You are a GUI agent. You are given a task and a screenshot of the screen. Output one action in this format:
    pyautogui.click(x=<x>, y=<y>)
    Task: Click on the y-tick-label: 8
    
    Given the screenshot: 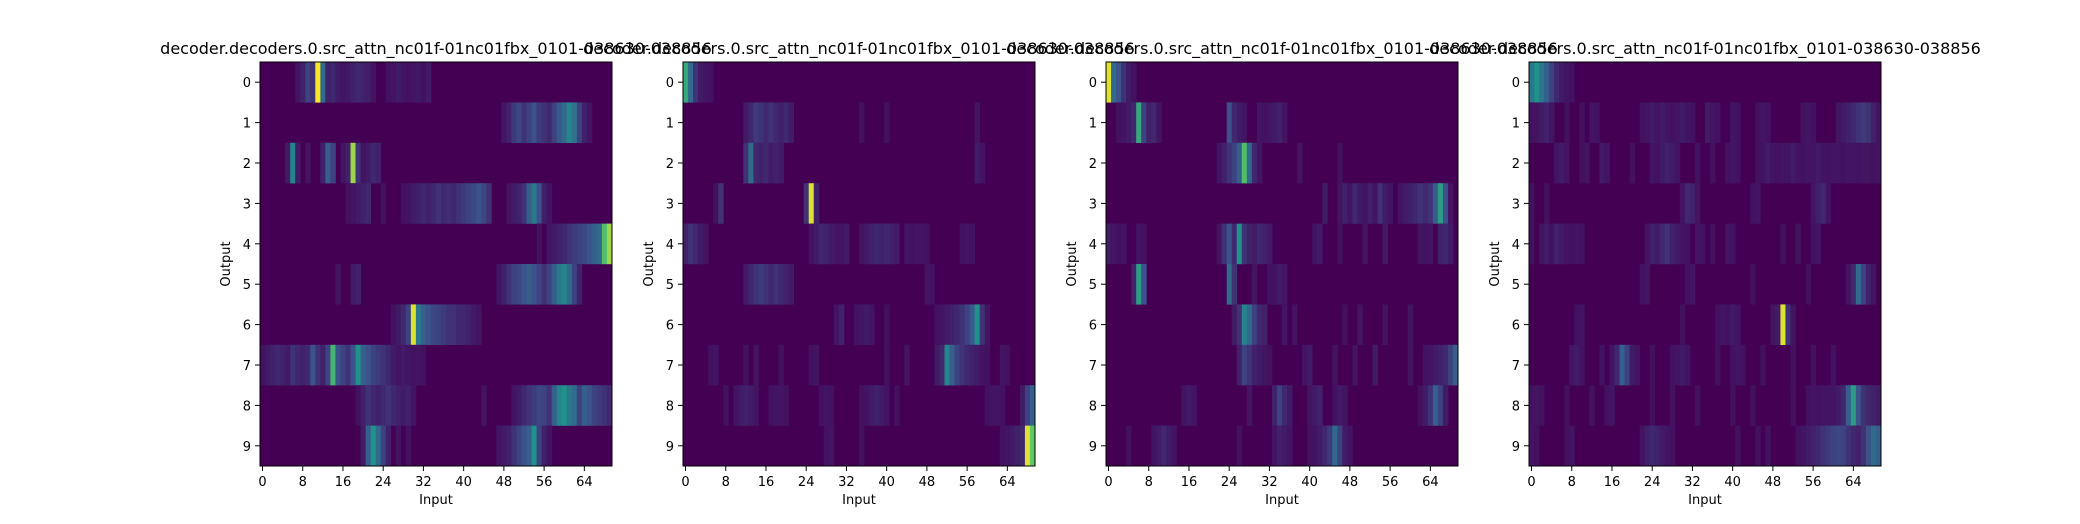 What is the action you would take?
    pyautogui.click(x=247, y=406)
    